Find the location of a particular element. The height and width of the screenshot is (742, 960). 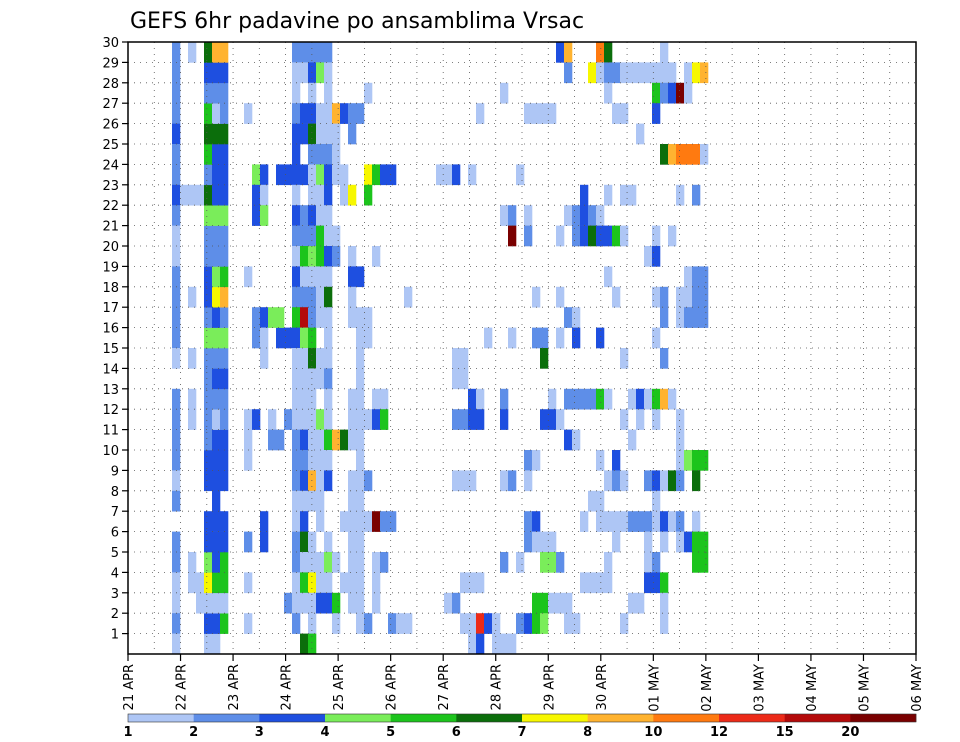

x-tick-label: 04 MAY is located at coordinates (812, 688).